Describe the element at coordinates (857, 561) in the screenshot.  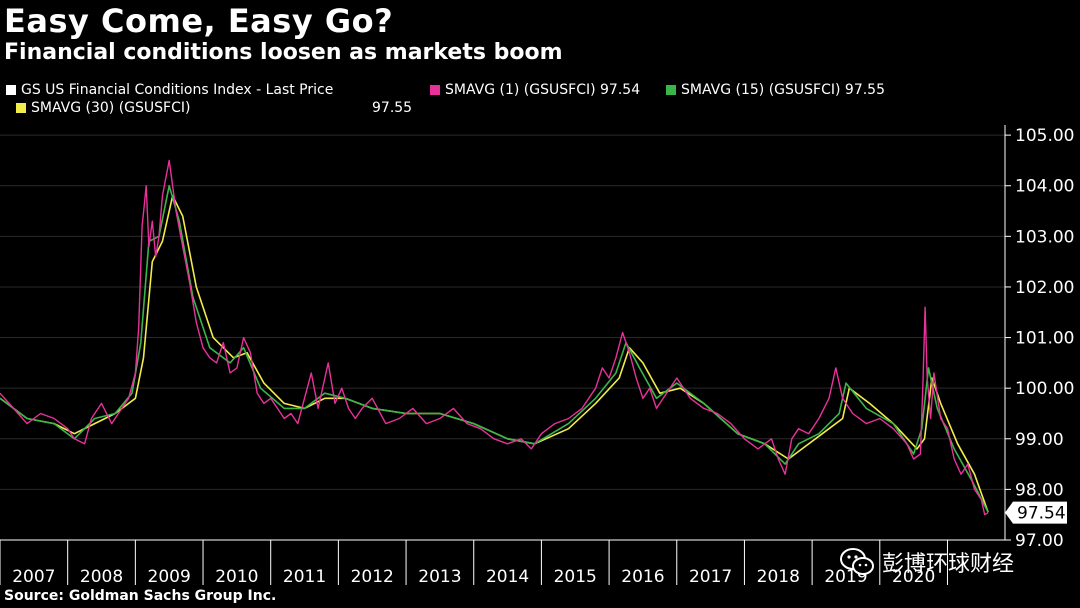
I see `wechat-icon` at that location.